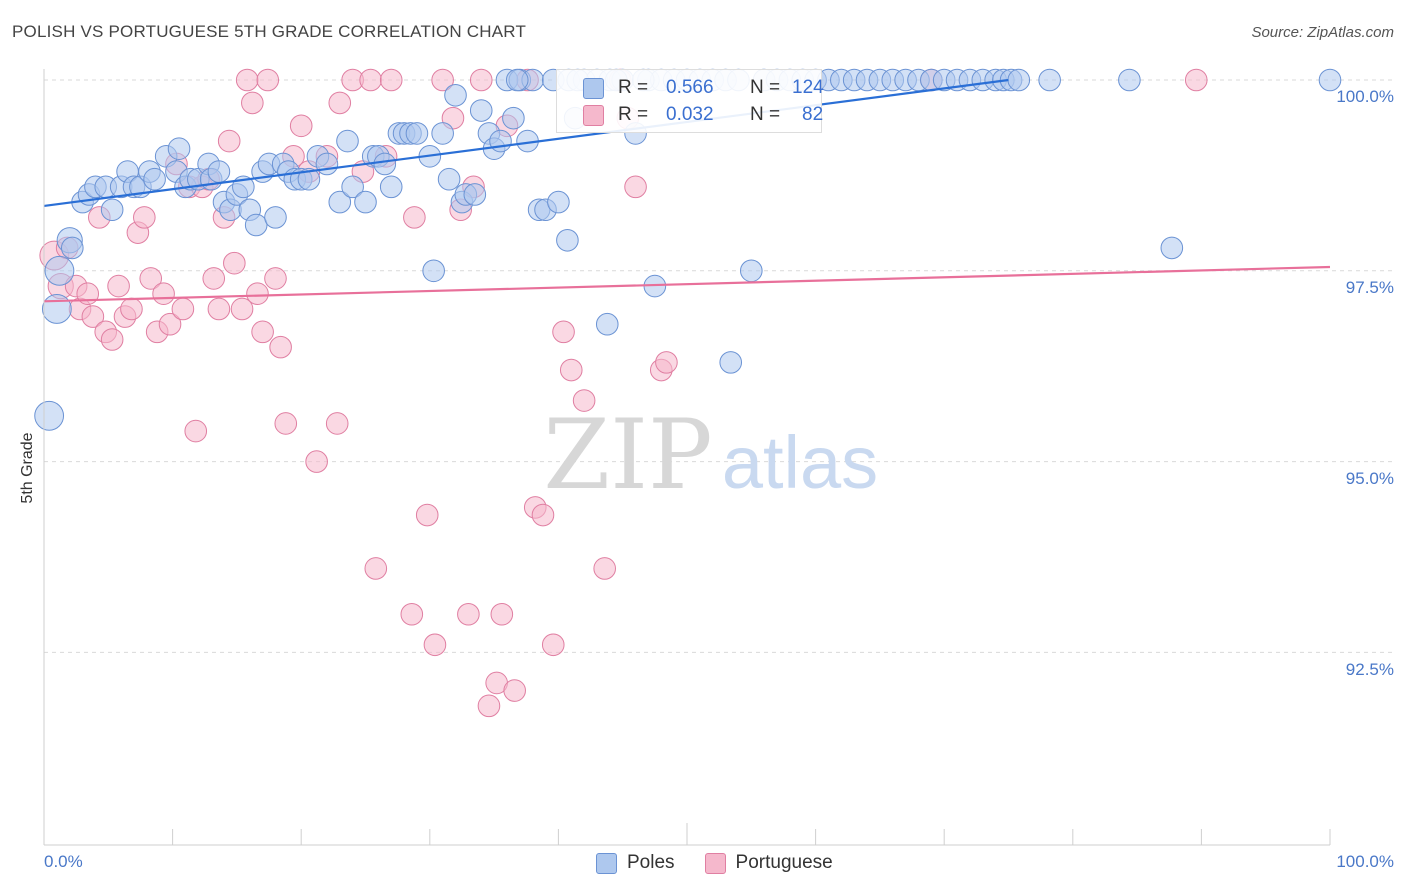  I want to click on x-tick-label-max: 100.0%, so click(1365, 861).